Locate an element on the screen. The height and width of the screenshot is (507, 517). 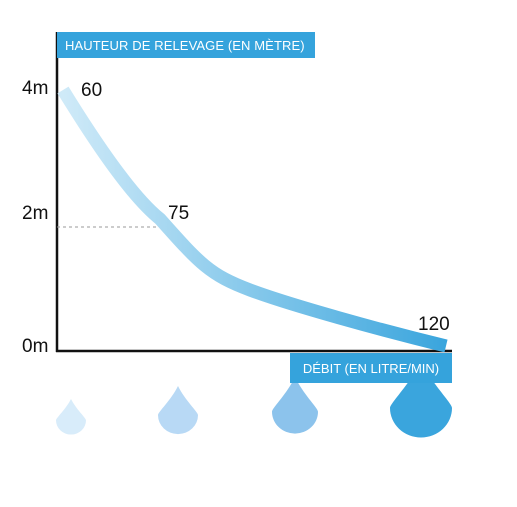
data-label: 60 is located at coordinates (92, 90).